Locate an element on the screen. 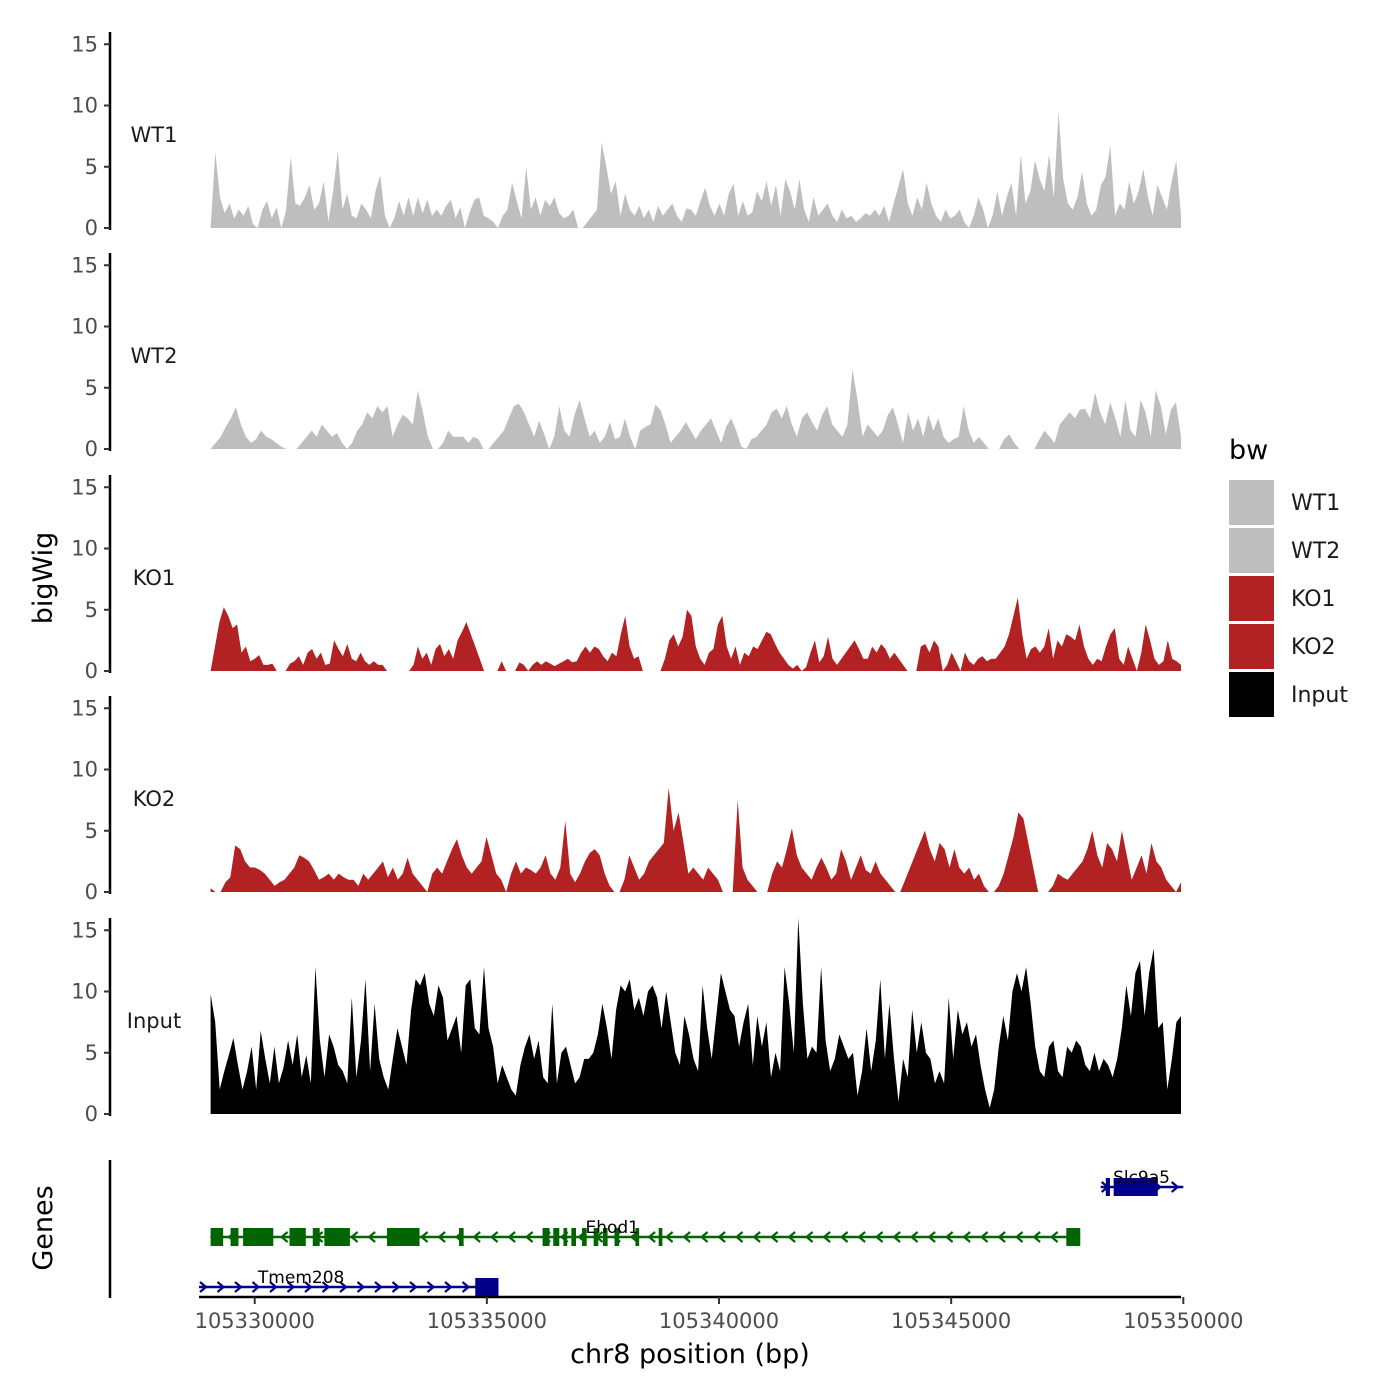  y-tick-label-wt2-5: 5 is located at coordinates (91, 388).